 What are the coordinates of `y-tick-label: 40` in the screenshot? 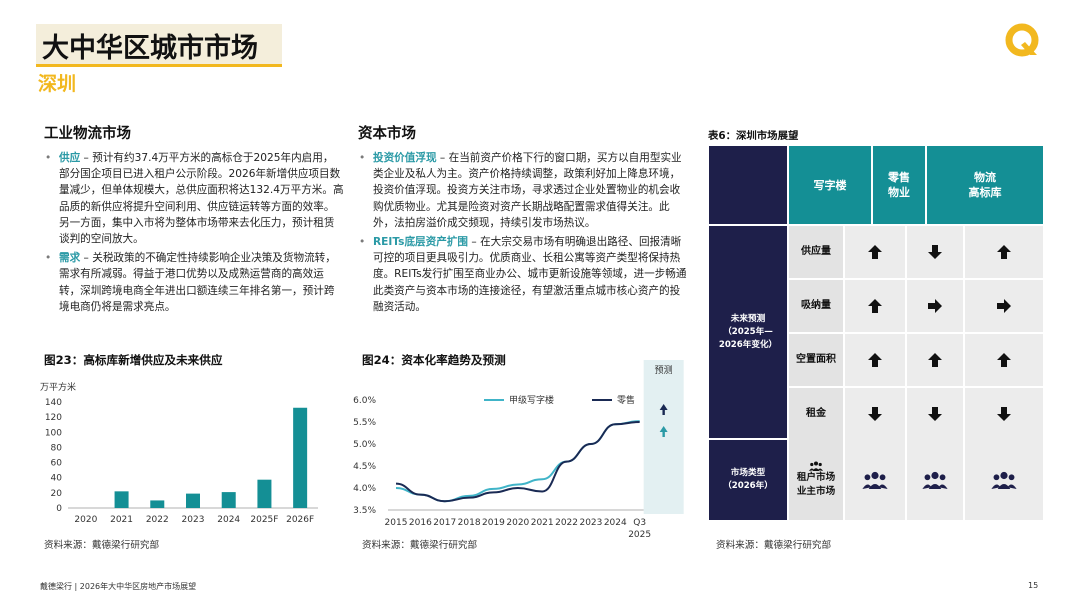 It's located at (57, 479).